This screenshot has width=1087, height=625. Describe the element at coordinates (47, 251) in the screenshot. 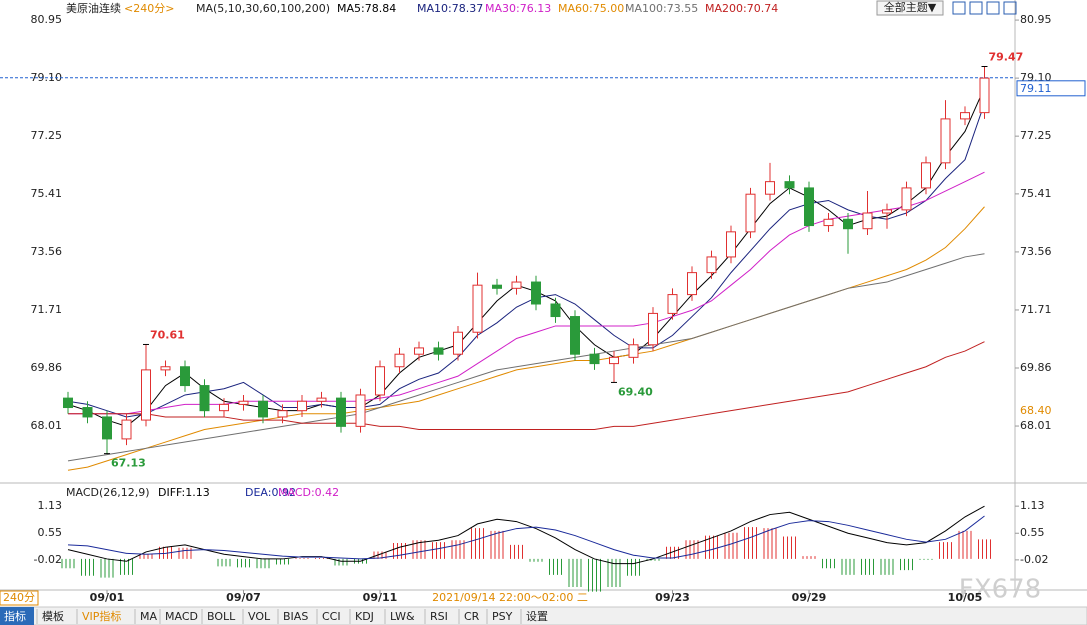

I see `y-tick-label-left: 73.56` at that location.